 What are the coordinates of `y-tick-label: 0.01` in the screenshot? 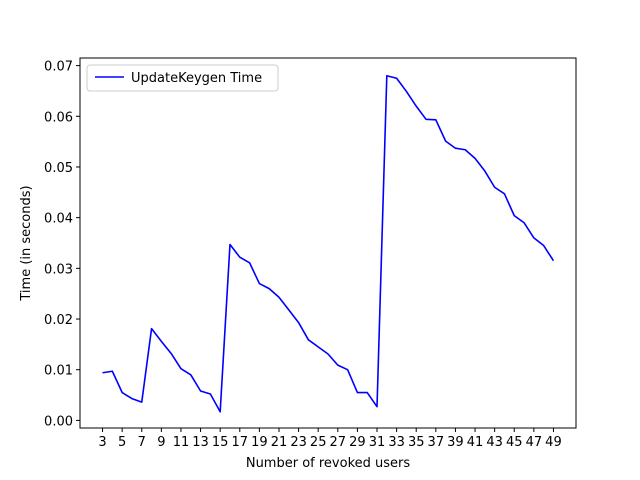 It's located at (58, 371).